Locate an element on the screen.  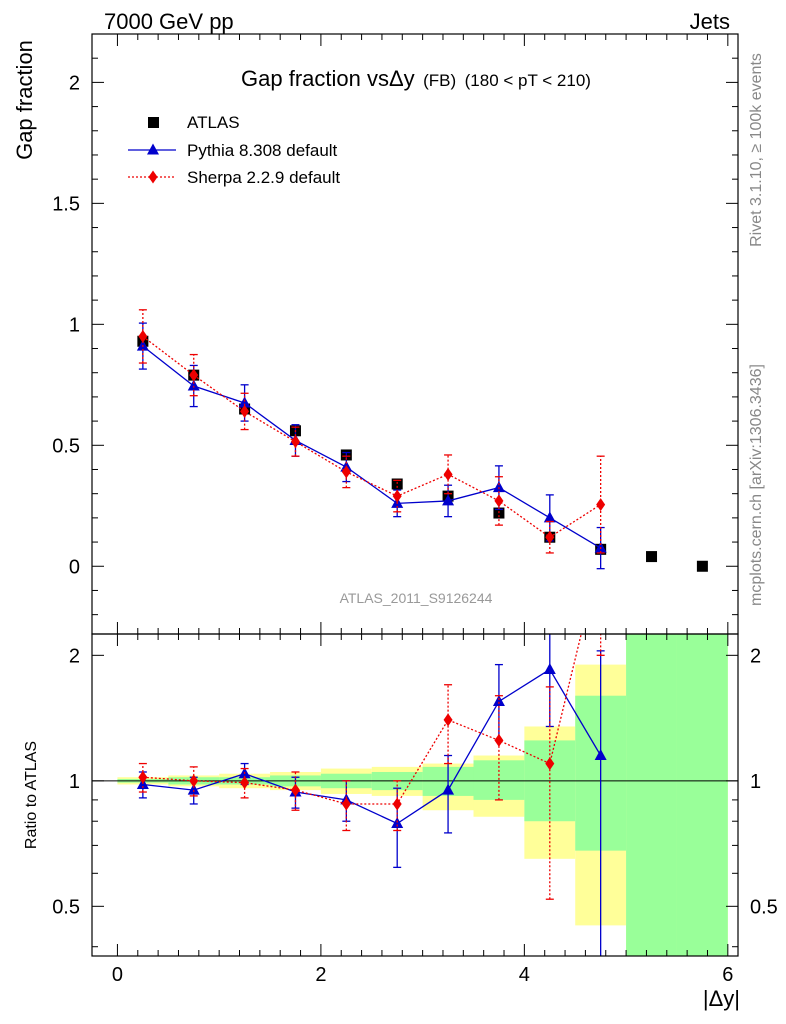
ratio-tick-label: 0.5 is located at coordinates (66, 907).